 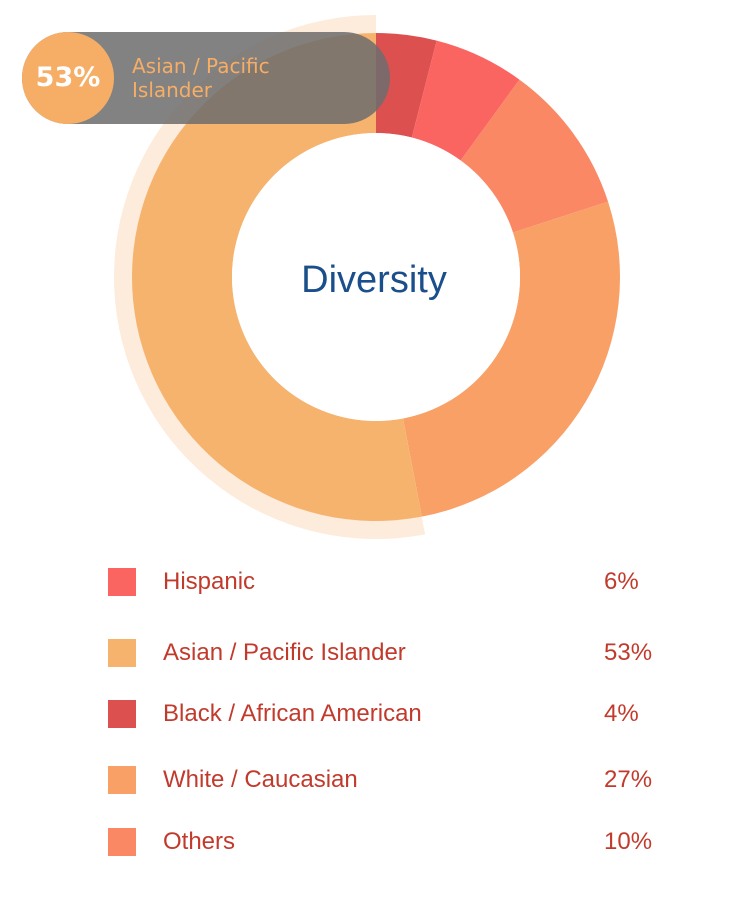 I want to click on legend-item-asian-pacific-islander: Asian / Pacific Islander 53%, so click(x=366, y=653).